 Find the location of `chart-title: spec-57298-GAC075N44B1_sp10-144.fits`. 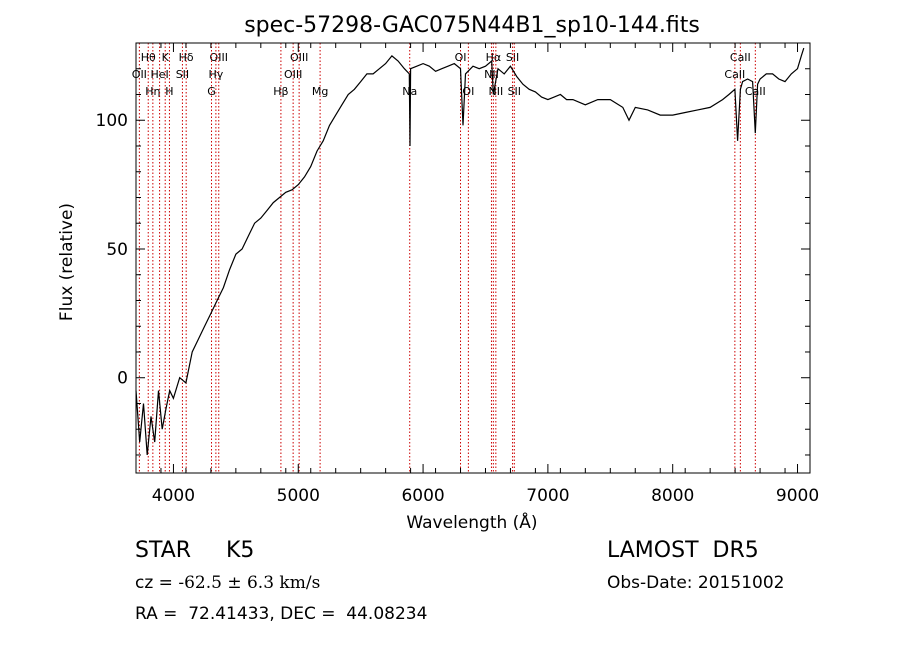

chart-title: spec-57298-GAC075N44B1_sp10-144.fits is located at coordinates (472, 25).